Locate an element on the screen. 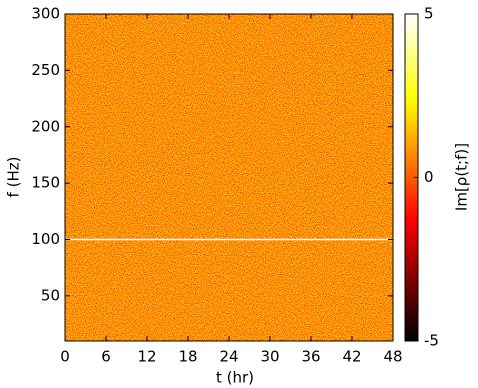 This screenshot has height=388, width=478. y-tick-label: 100 is located at coordinates (45, 239).